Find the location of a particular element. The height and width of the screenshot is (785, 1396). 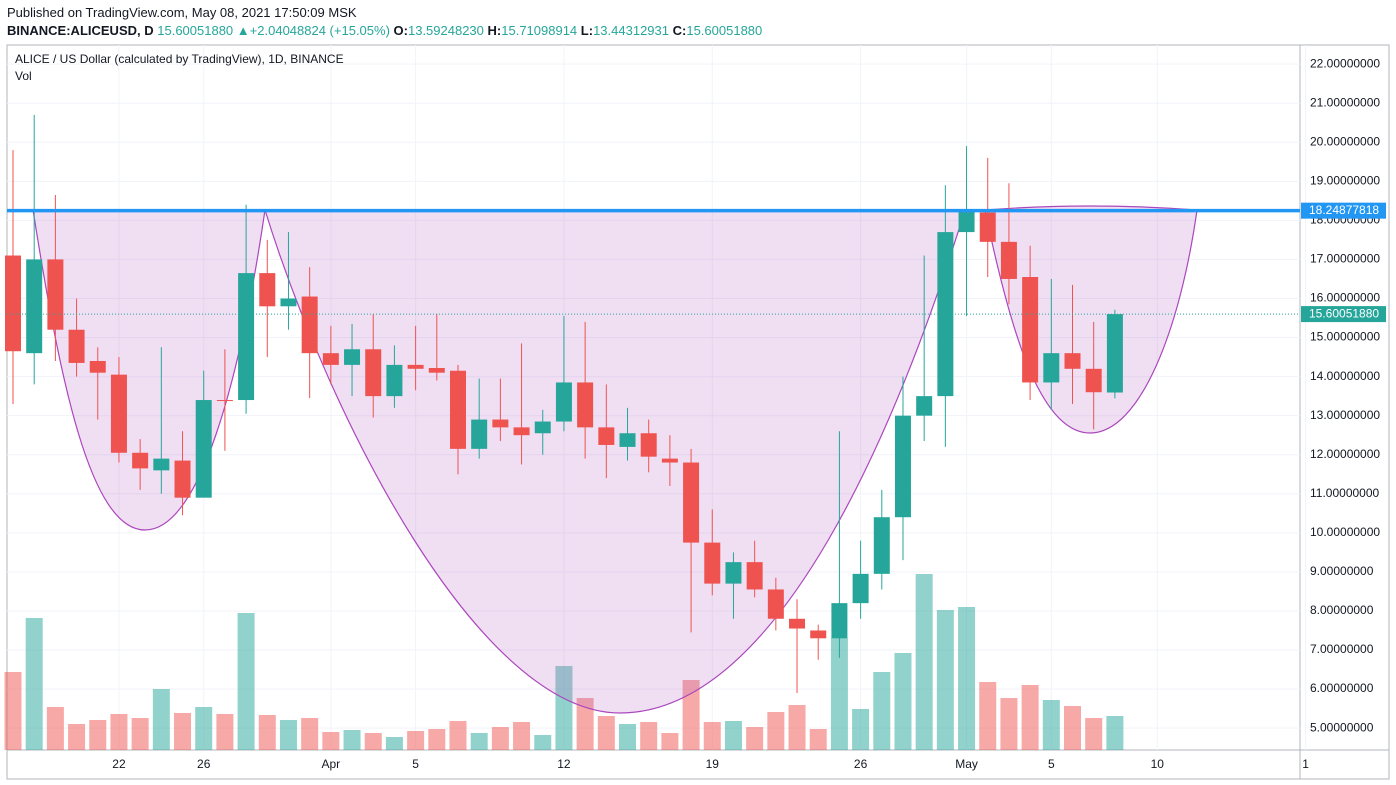

volume-label: Vol is located at coordinates (23, 76).